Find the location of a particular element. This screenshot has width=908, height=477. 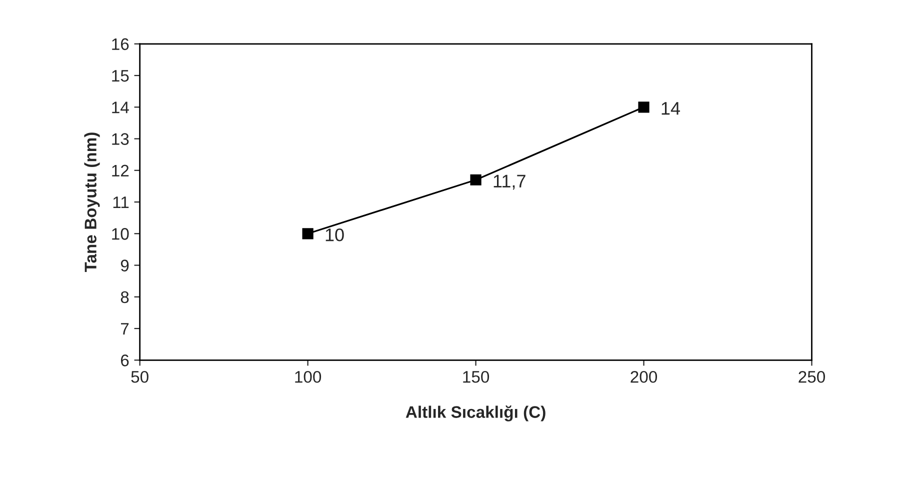

x-axis-title: Altlık Sıcaklığı (C) is located at coordinates (476, 414).